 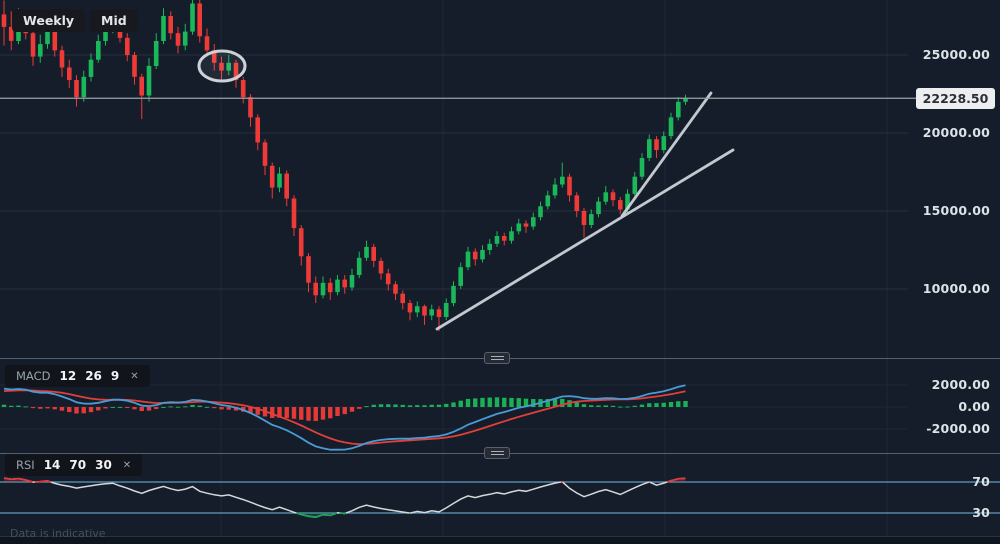 I want to click on time-axis-strip, so click(x=500, y=540).